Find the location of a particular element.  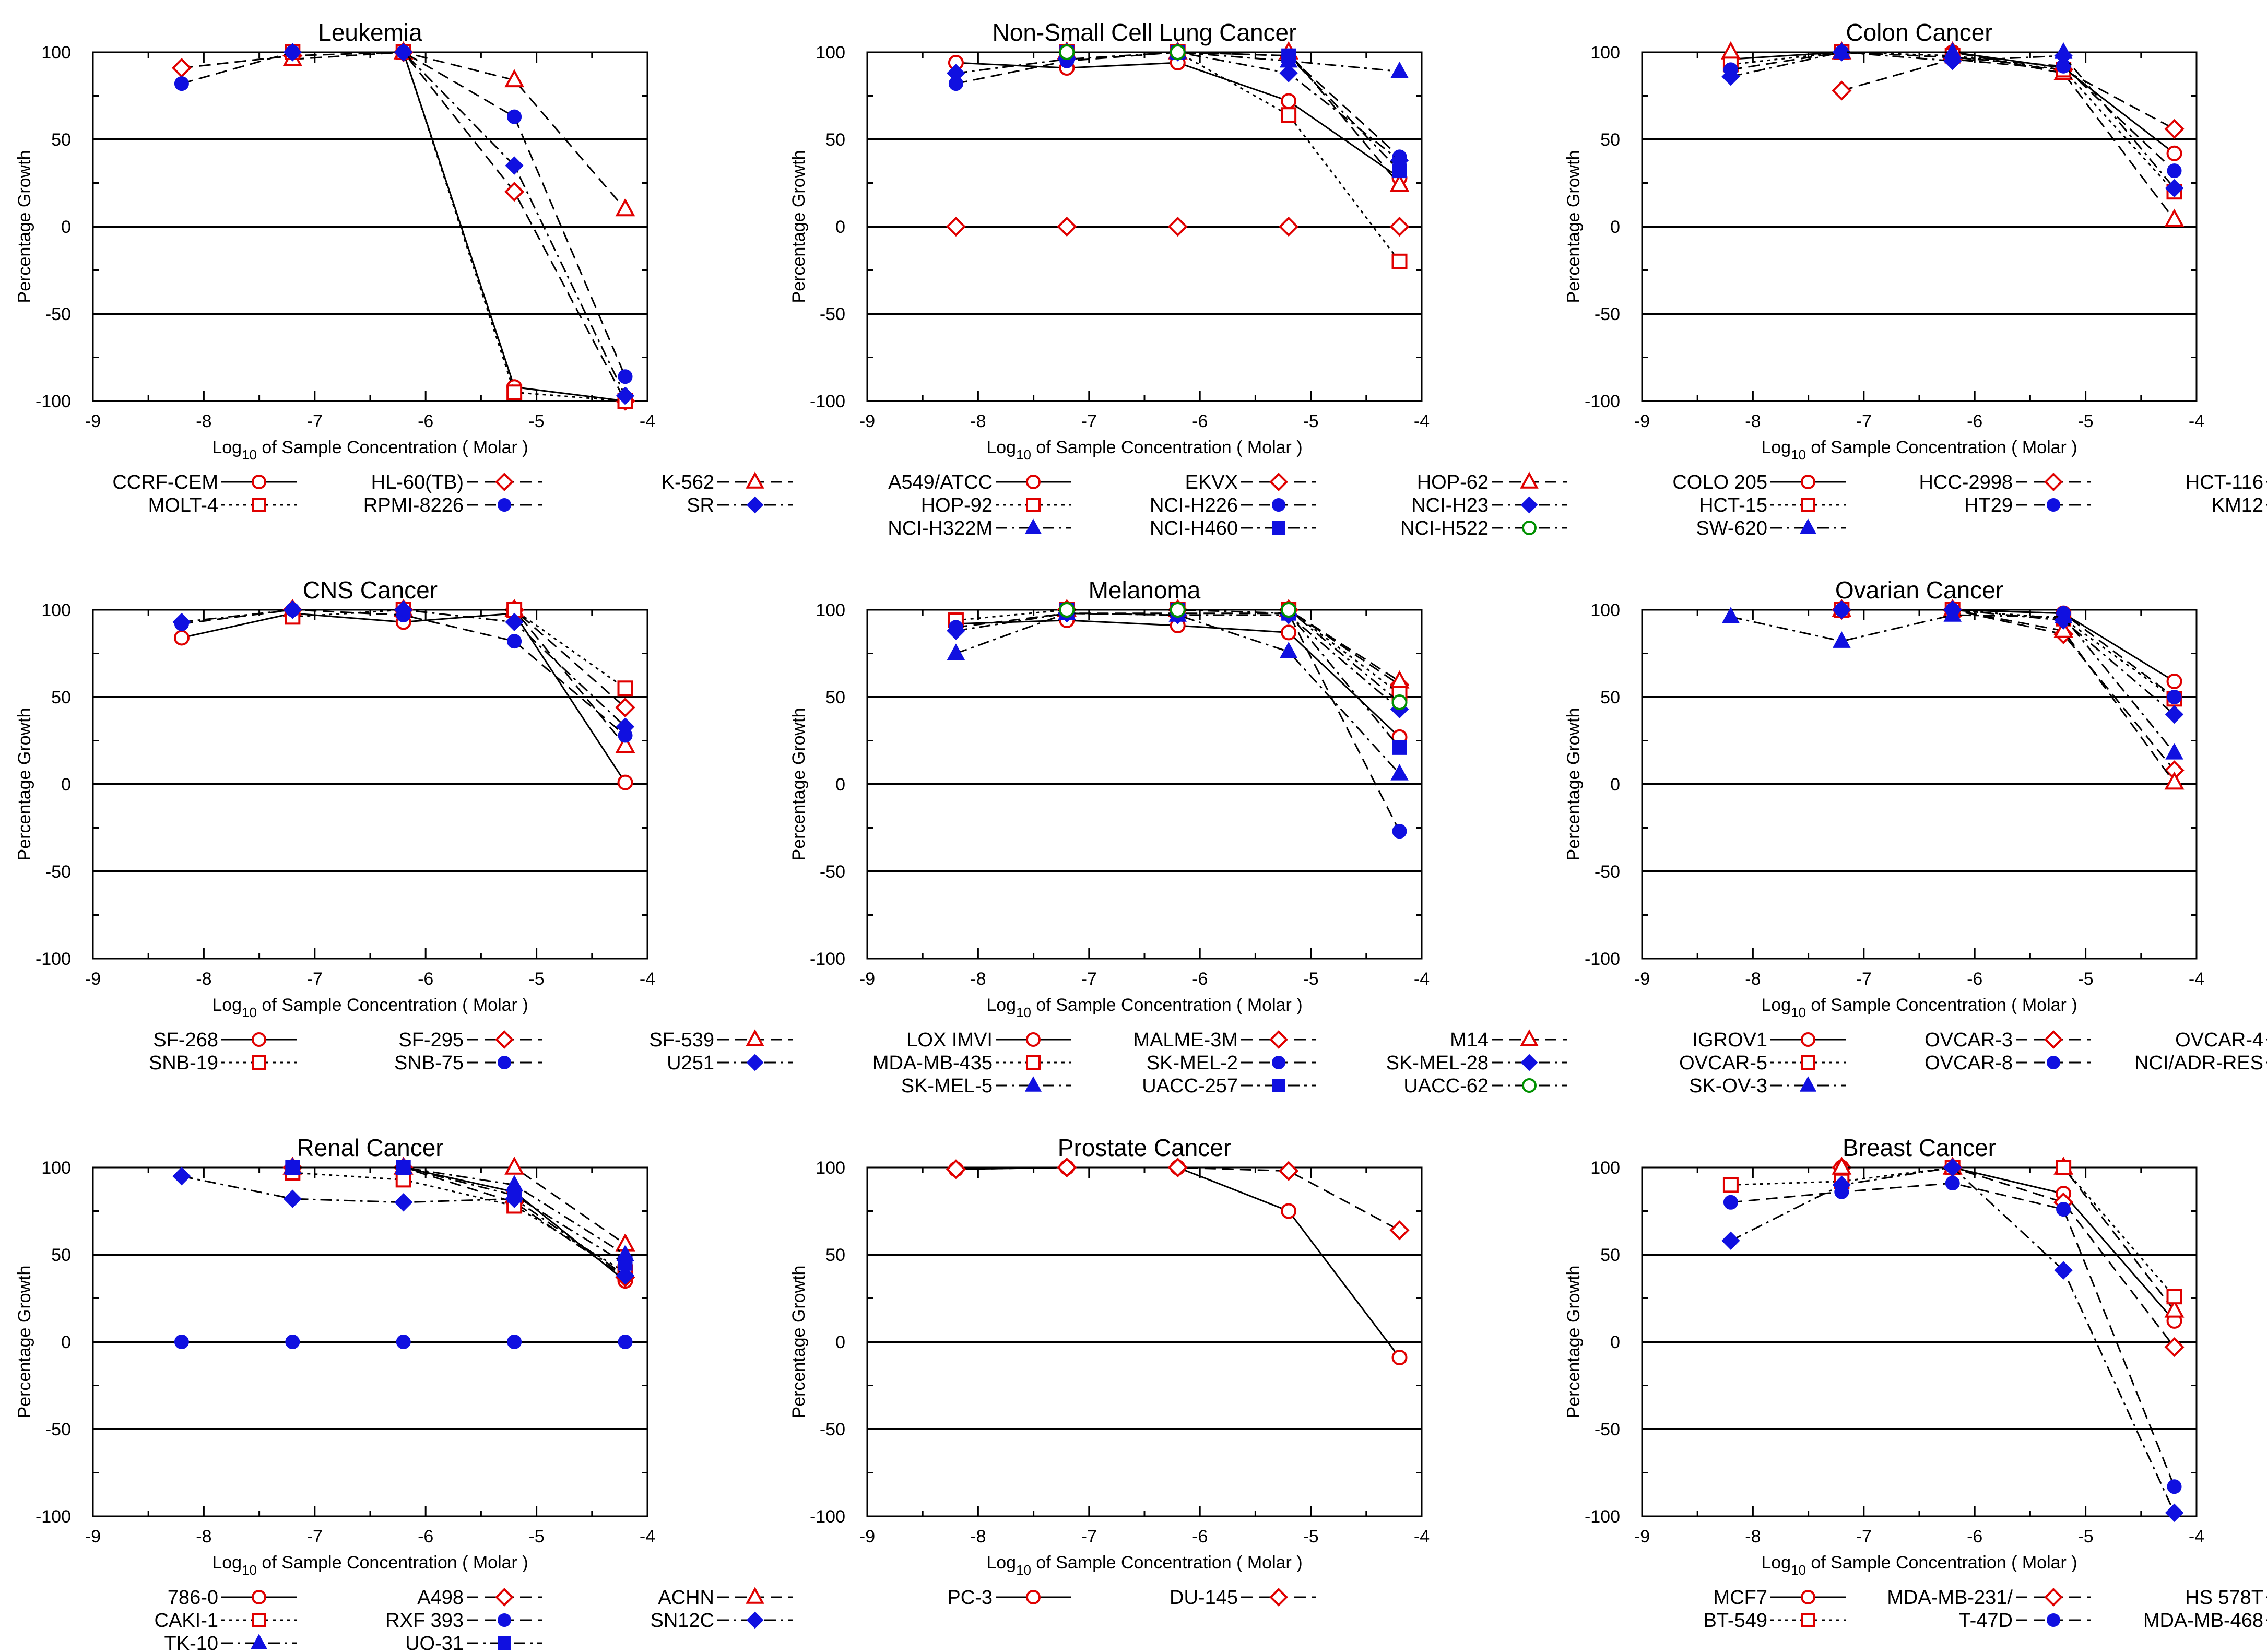

data-point-nci-h322m is located at coordinates (1399, 69).